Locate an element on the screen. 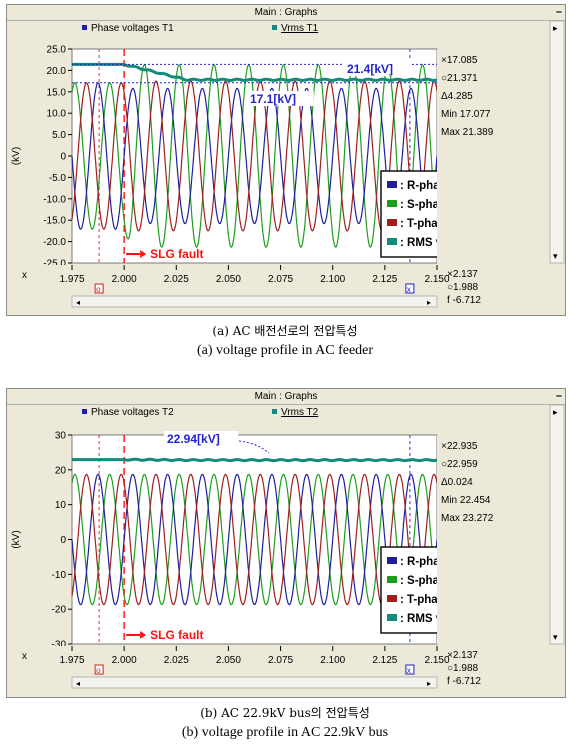 Image resolution: width=570 pixels, height=747 pixels. readout-value: Δ4.285 is located at coordinates (457, 96).